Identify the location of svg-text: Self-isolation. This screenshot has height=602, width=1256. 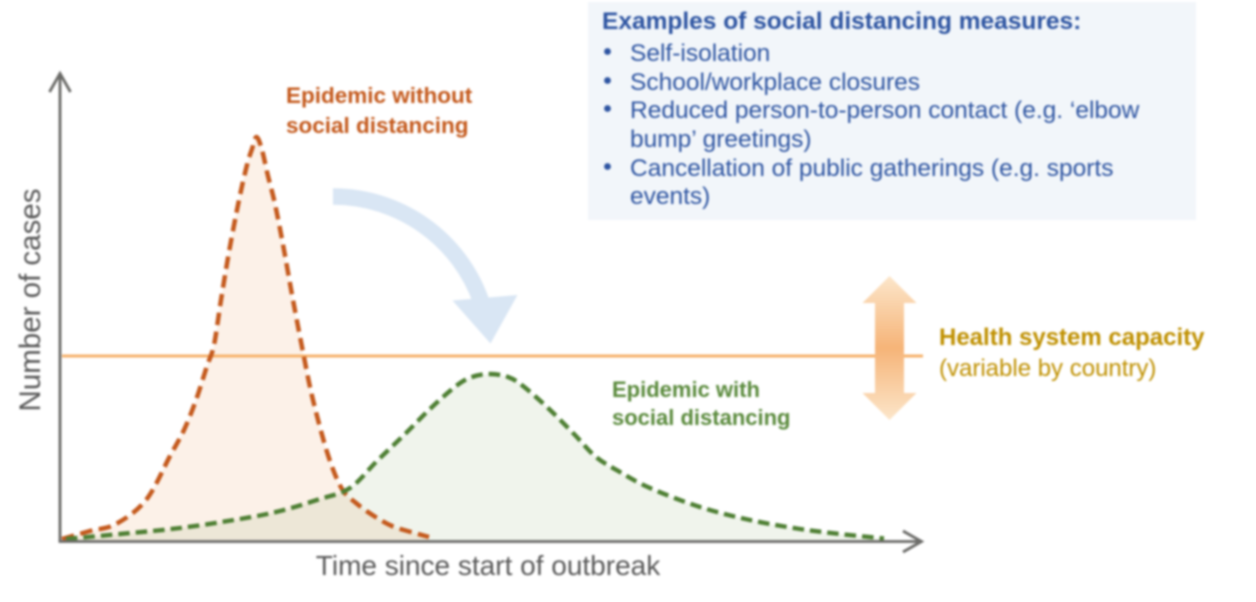
(700, 53).